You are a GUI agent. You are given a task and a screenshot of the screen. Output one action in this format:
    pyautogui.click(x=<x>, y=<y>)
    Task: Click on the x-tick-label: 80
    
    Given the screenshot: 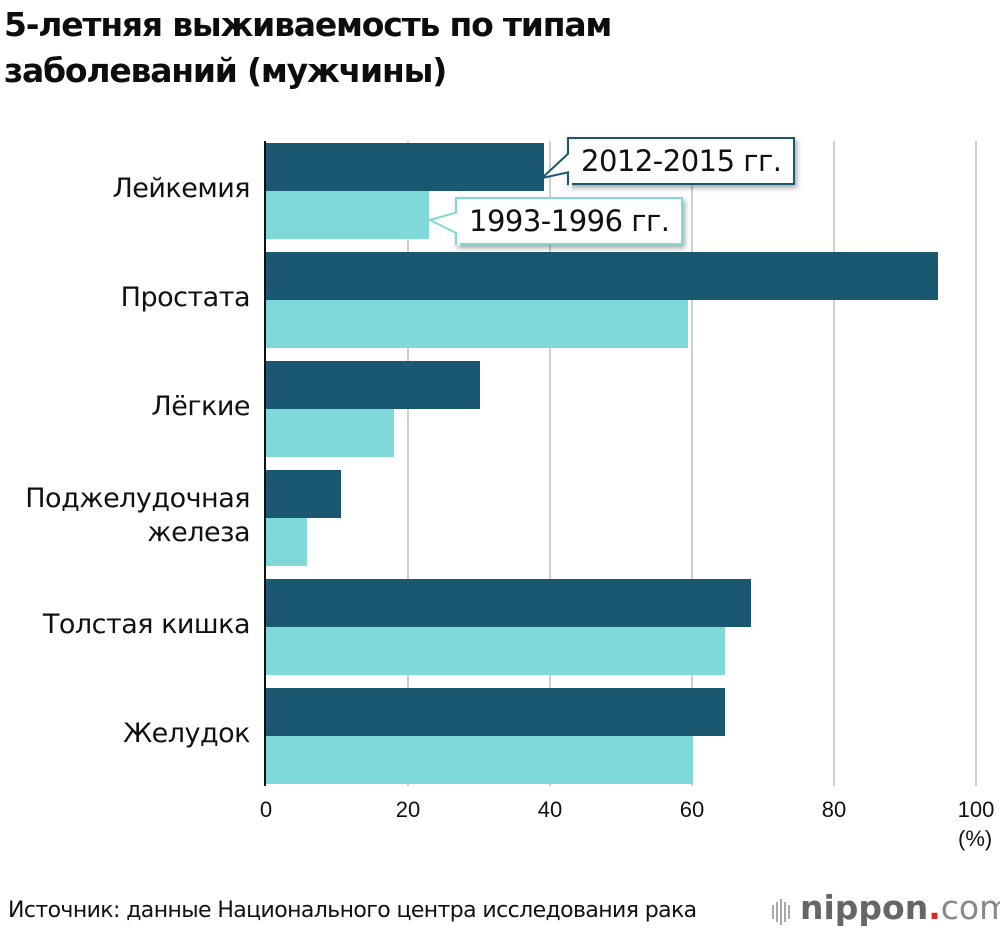 What is the action you would take?
    pyautogui.click(x=834, y=809)
    